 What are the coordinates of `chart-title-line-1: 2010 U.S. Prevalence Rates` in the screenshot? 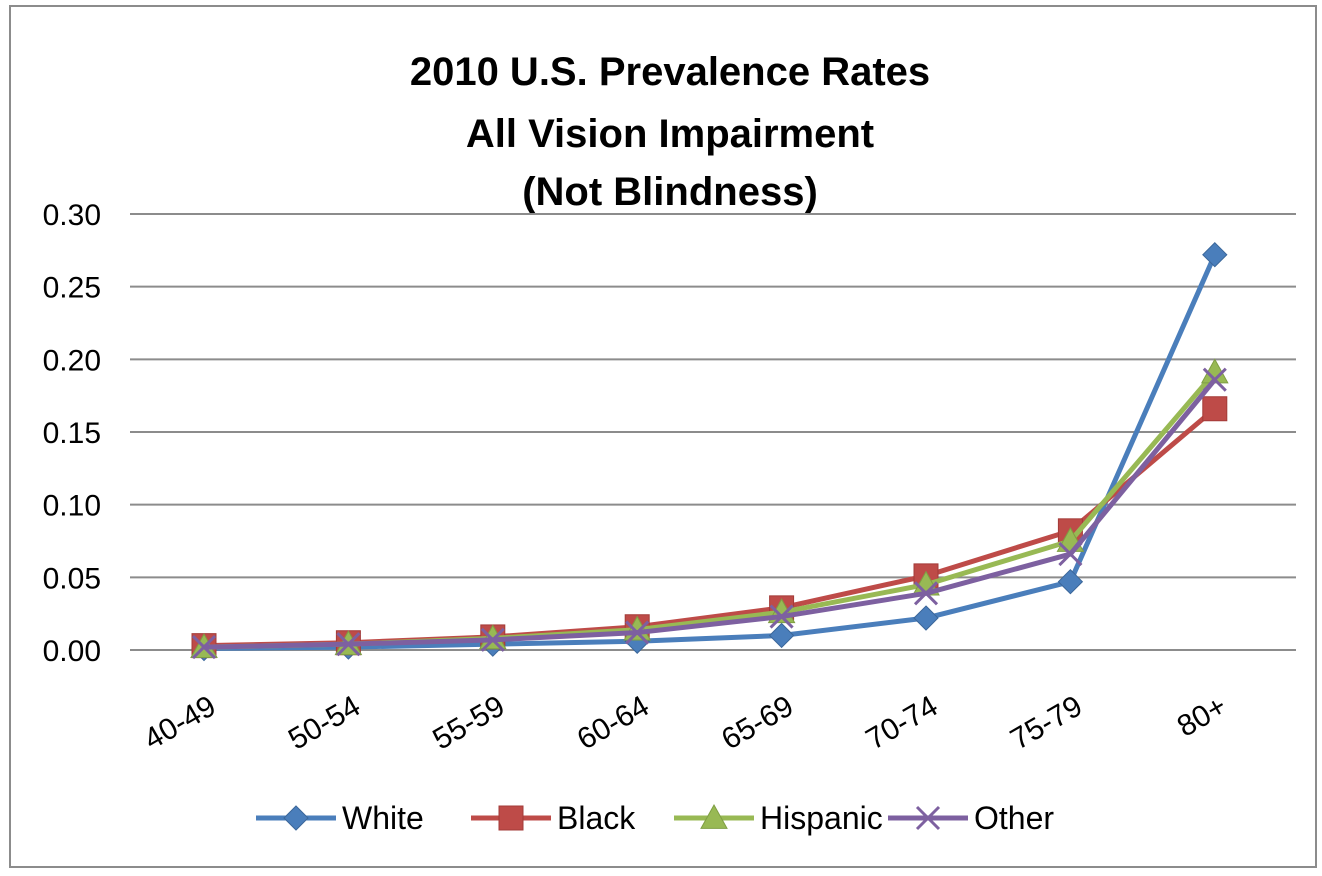 It's located at (670, 72).